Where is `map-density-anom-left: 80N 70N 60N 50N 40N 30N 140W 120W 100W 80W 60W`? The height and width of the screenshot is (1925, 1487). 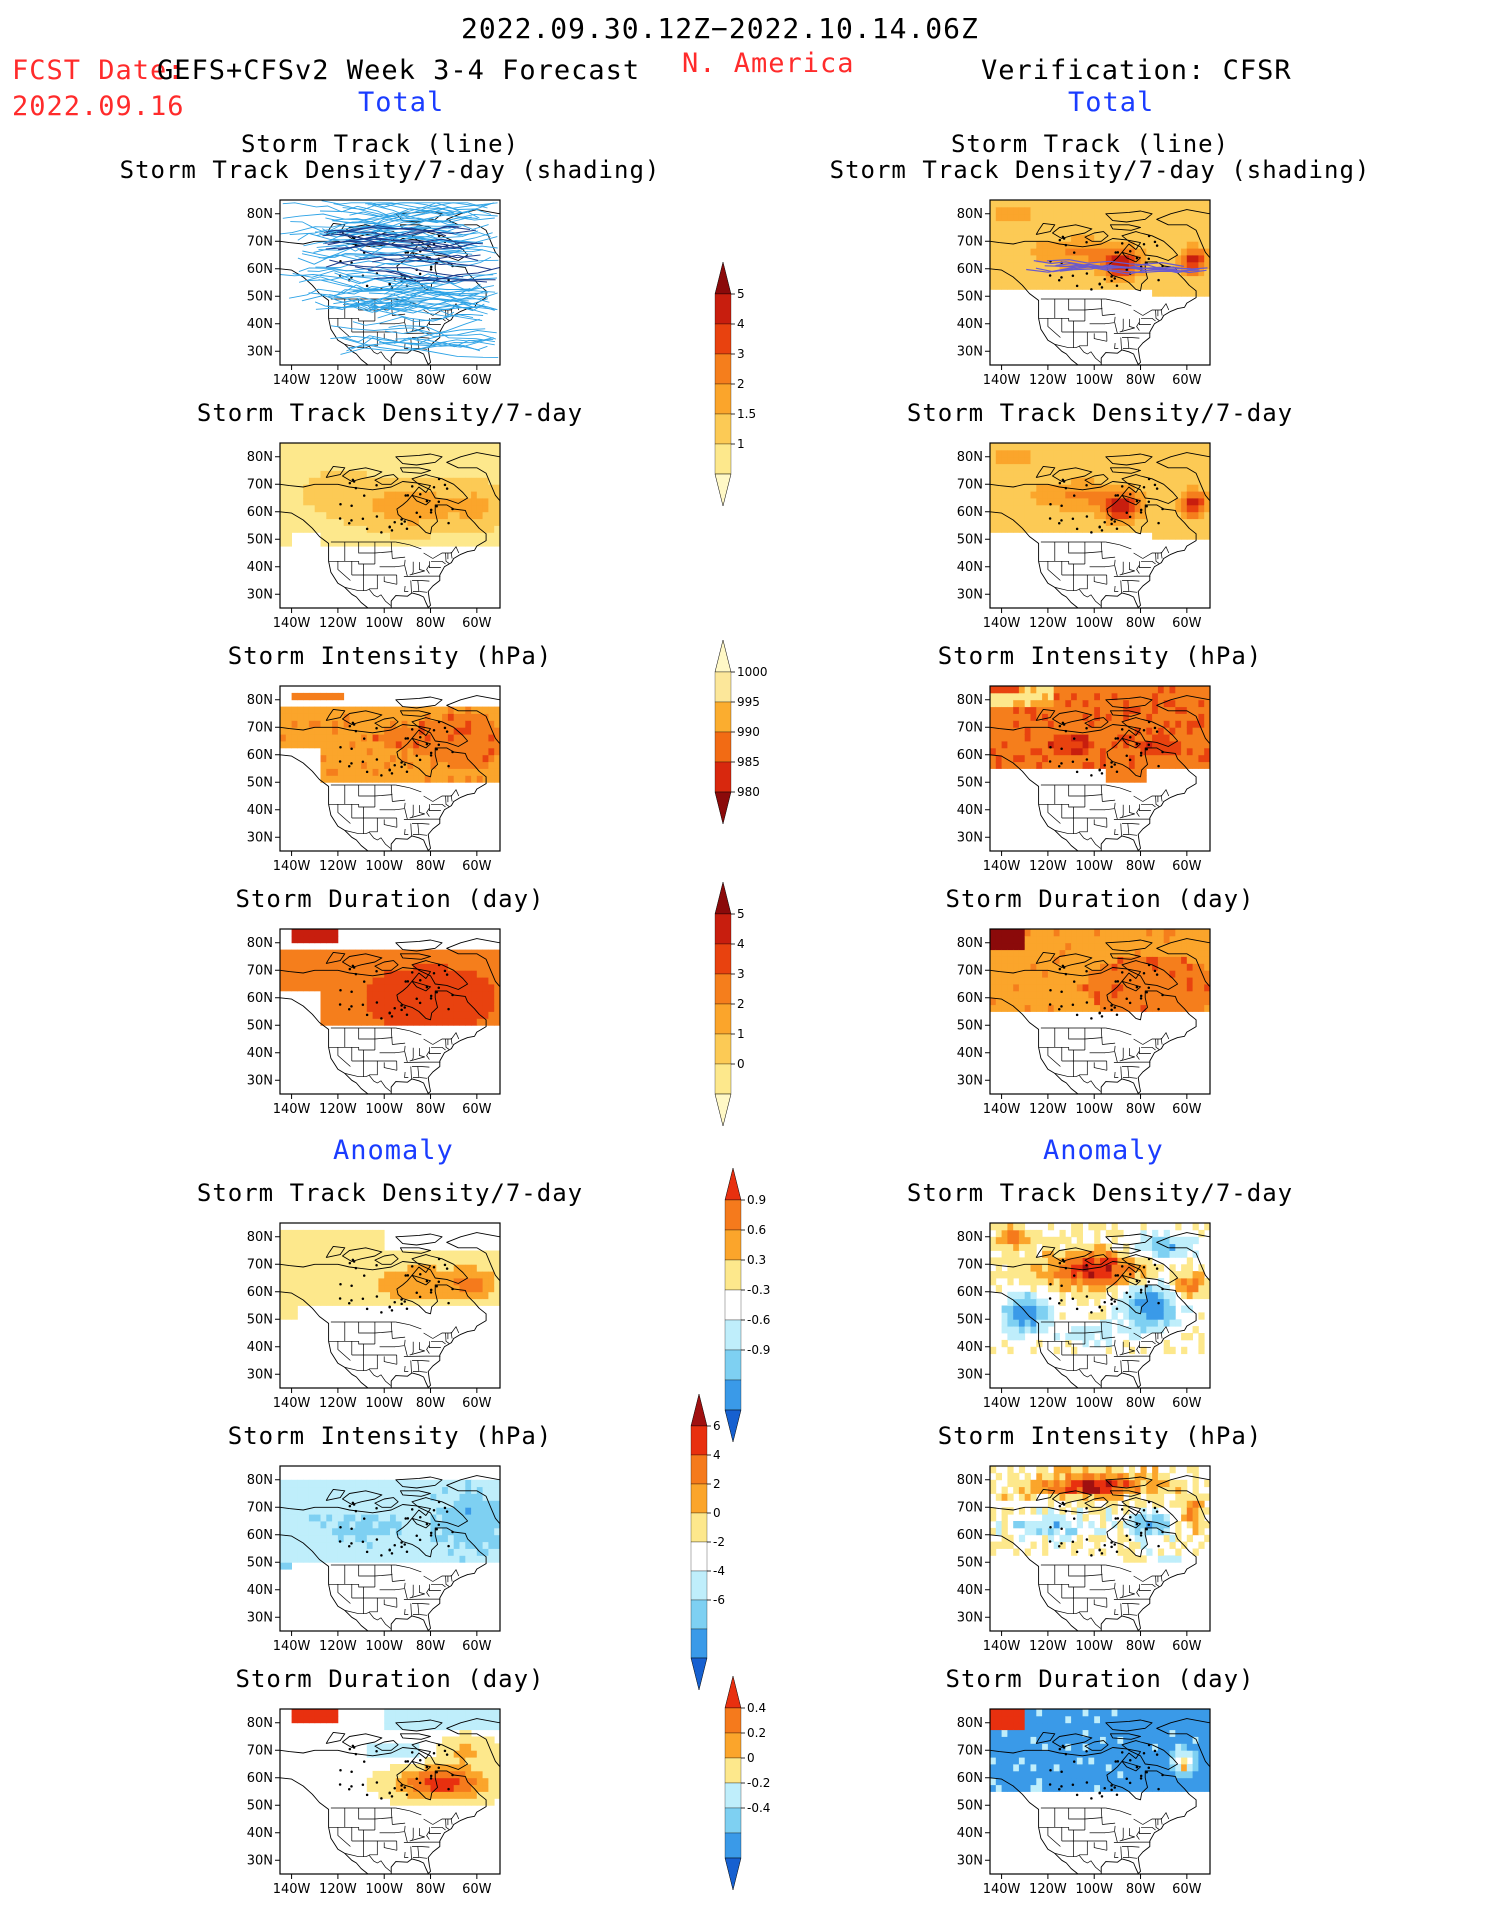
map-density-anom-left: 80N 70N 60N 50N 40N 30N 140W 120W 100W 80W 60W is located at coordinates (365, 1313).